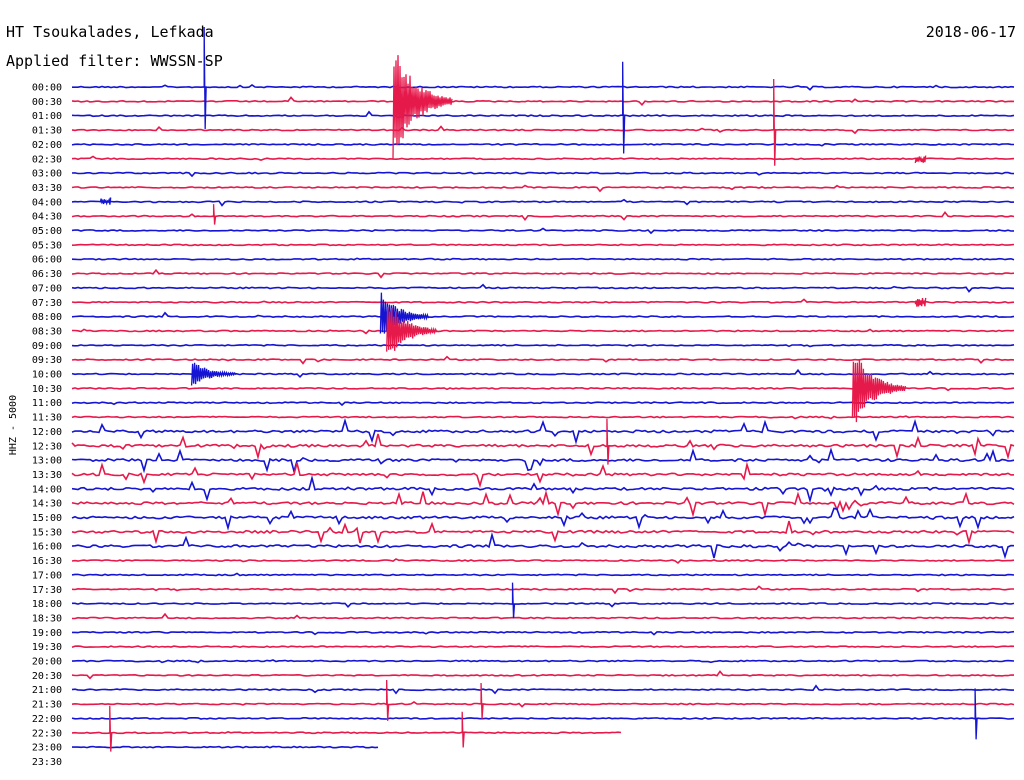  I want to click on tick-label: 06:00, so click(47, 260).